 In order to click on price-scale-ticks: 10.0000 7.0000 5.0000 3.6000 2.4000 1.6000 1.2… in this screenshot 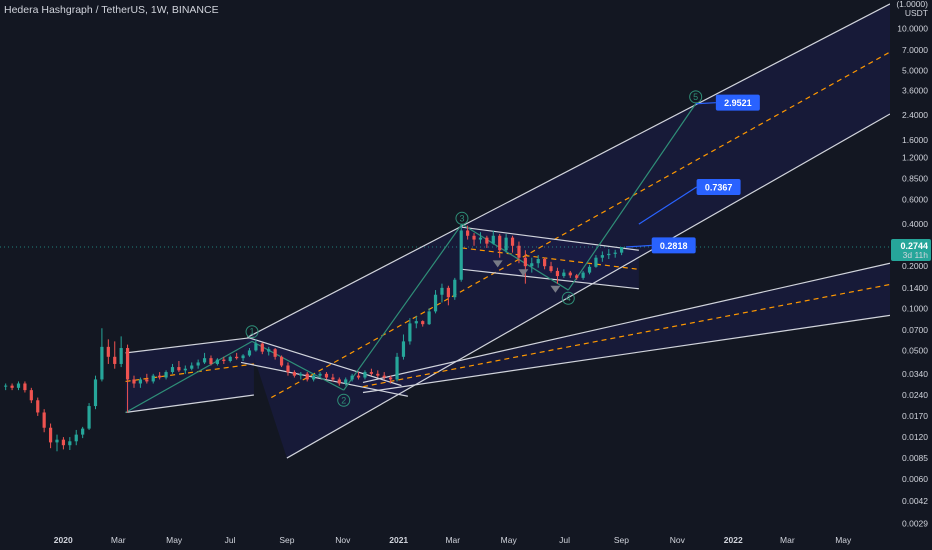, I will do `click(912, 276)`.